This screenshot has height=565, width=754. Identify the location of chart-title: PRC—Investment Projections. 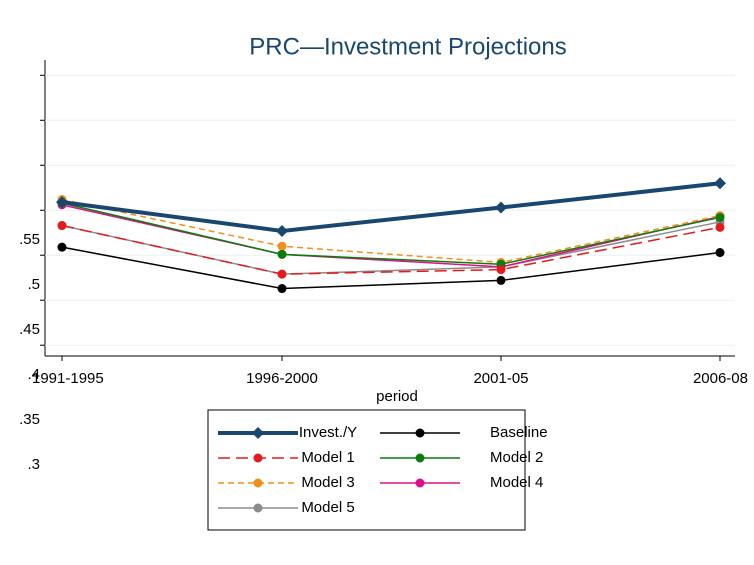
(407, 46).